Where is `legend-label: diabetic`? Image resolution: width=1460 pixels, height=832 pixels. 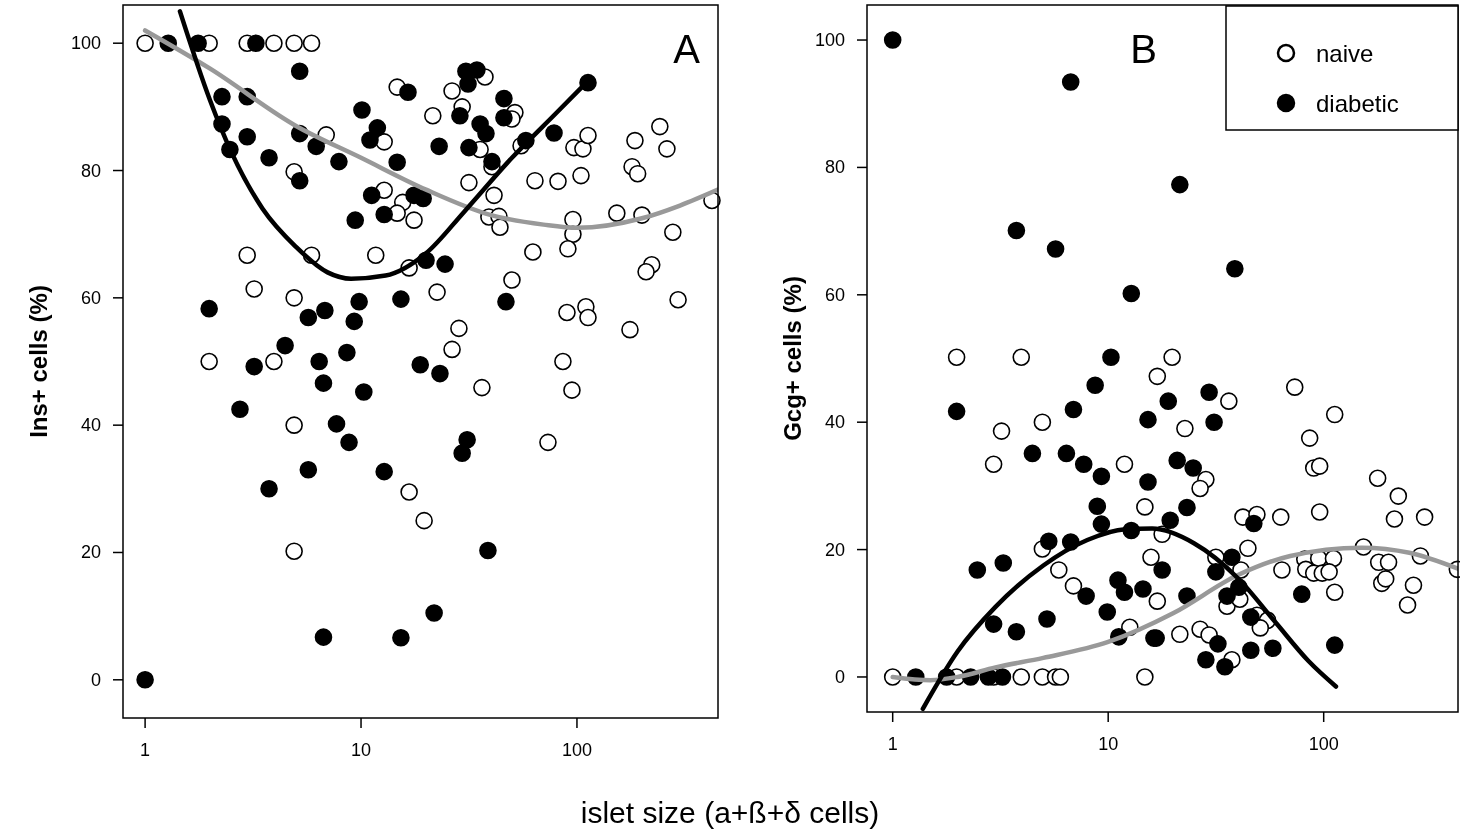 legend-label: diabetic is located at coordinates (1357, 103).